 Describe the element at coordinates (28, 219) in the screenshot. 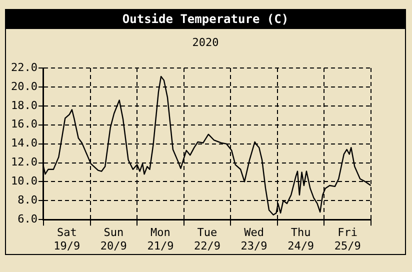

I see `y-tick-label: 6.0` at that location.